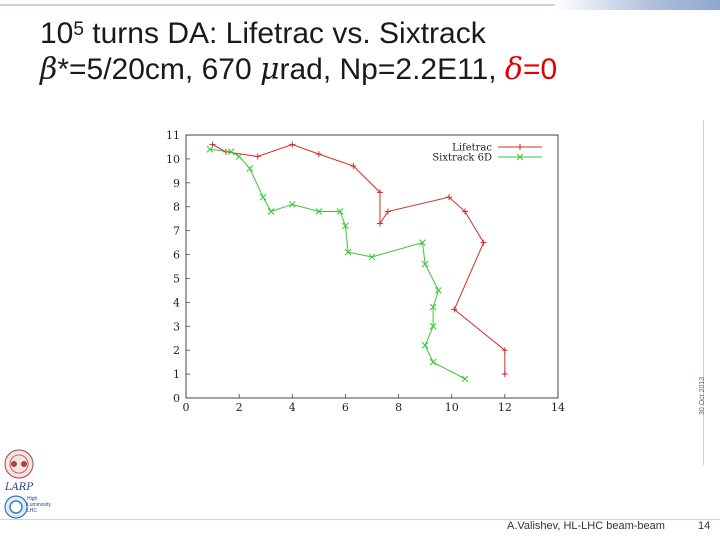  Describe the element at coordinates (176, 183) in the screenshot. I see `y-tick-label: 9` at that location.